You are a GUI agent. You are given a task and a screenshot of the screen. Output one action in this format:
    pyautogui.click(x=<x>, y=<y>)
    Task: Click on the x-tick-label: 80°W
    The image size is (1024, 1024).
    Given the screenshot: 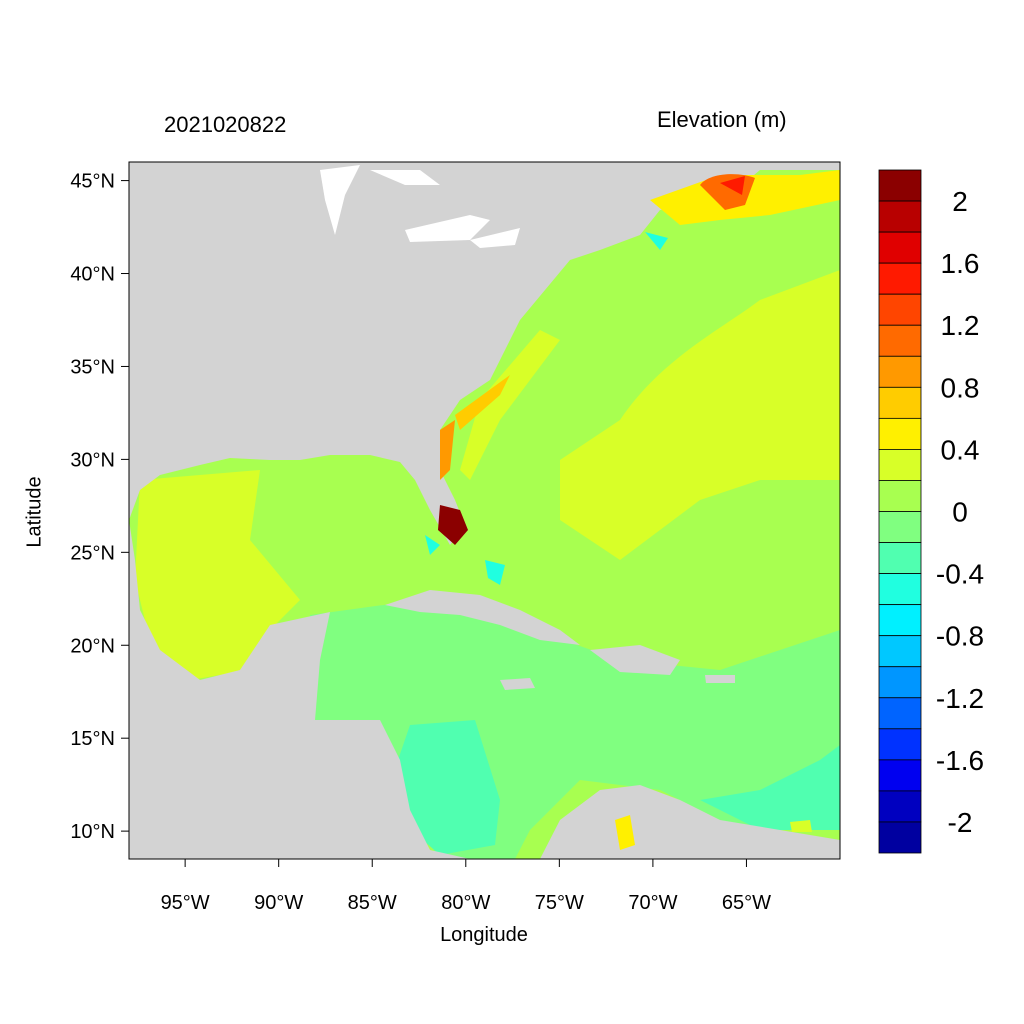 What is the action you would take?
    pyautogui.click(x=465, y=903)
    